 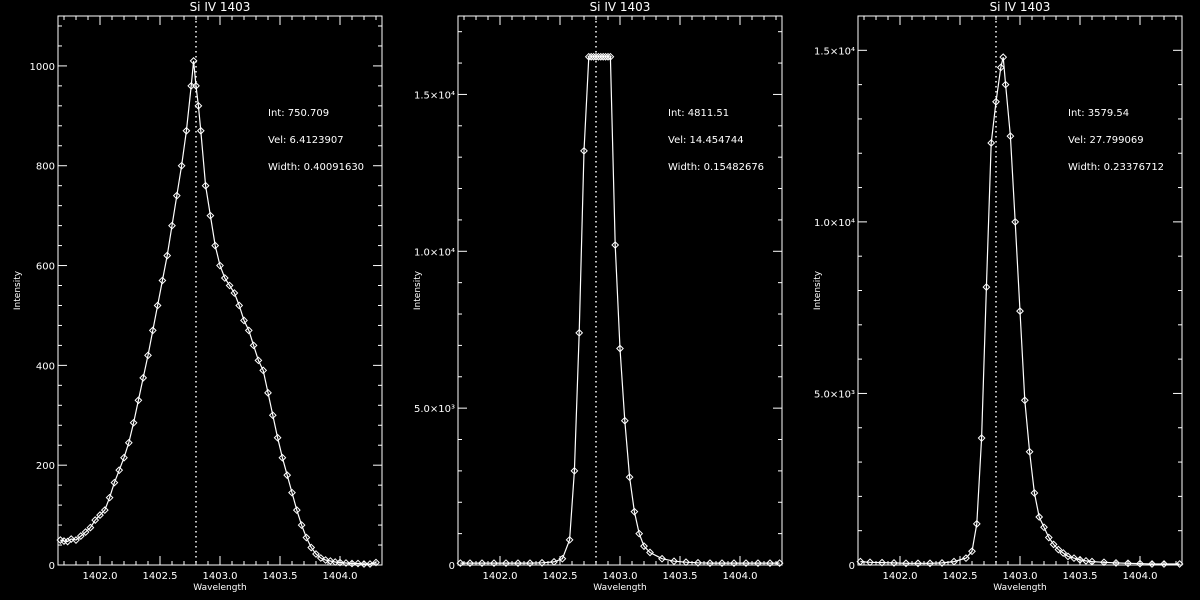 What do you see at coordinates (306, 140) in the screenshot?
I see `fit-annotation: Vel: 6.4123907` at bounding box center [306, 140].